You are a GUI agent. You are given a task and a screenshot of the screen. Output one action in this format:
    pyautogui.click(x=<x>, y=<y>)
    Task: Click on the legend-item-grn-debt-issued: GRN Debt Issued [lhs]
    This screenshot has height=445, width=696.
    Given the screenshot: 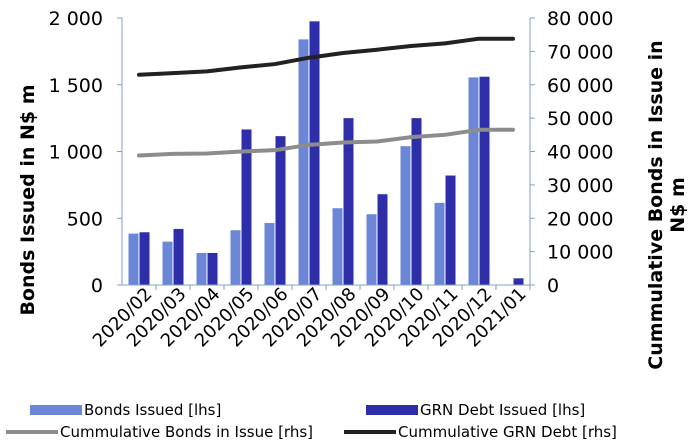 What is the action you would take?
    pyautogui.click(x=475, y=410)
    